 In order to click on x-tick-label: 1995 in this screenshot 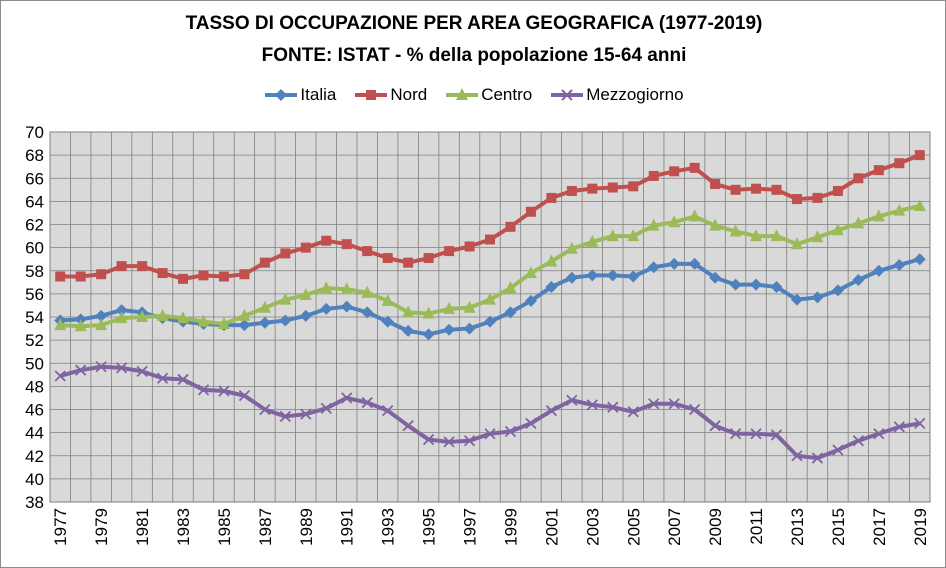, I will do `click(429, 527)`.